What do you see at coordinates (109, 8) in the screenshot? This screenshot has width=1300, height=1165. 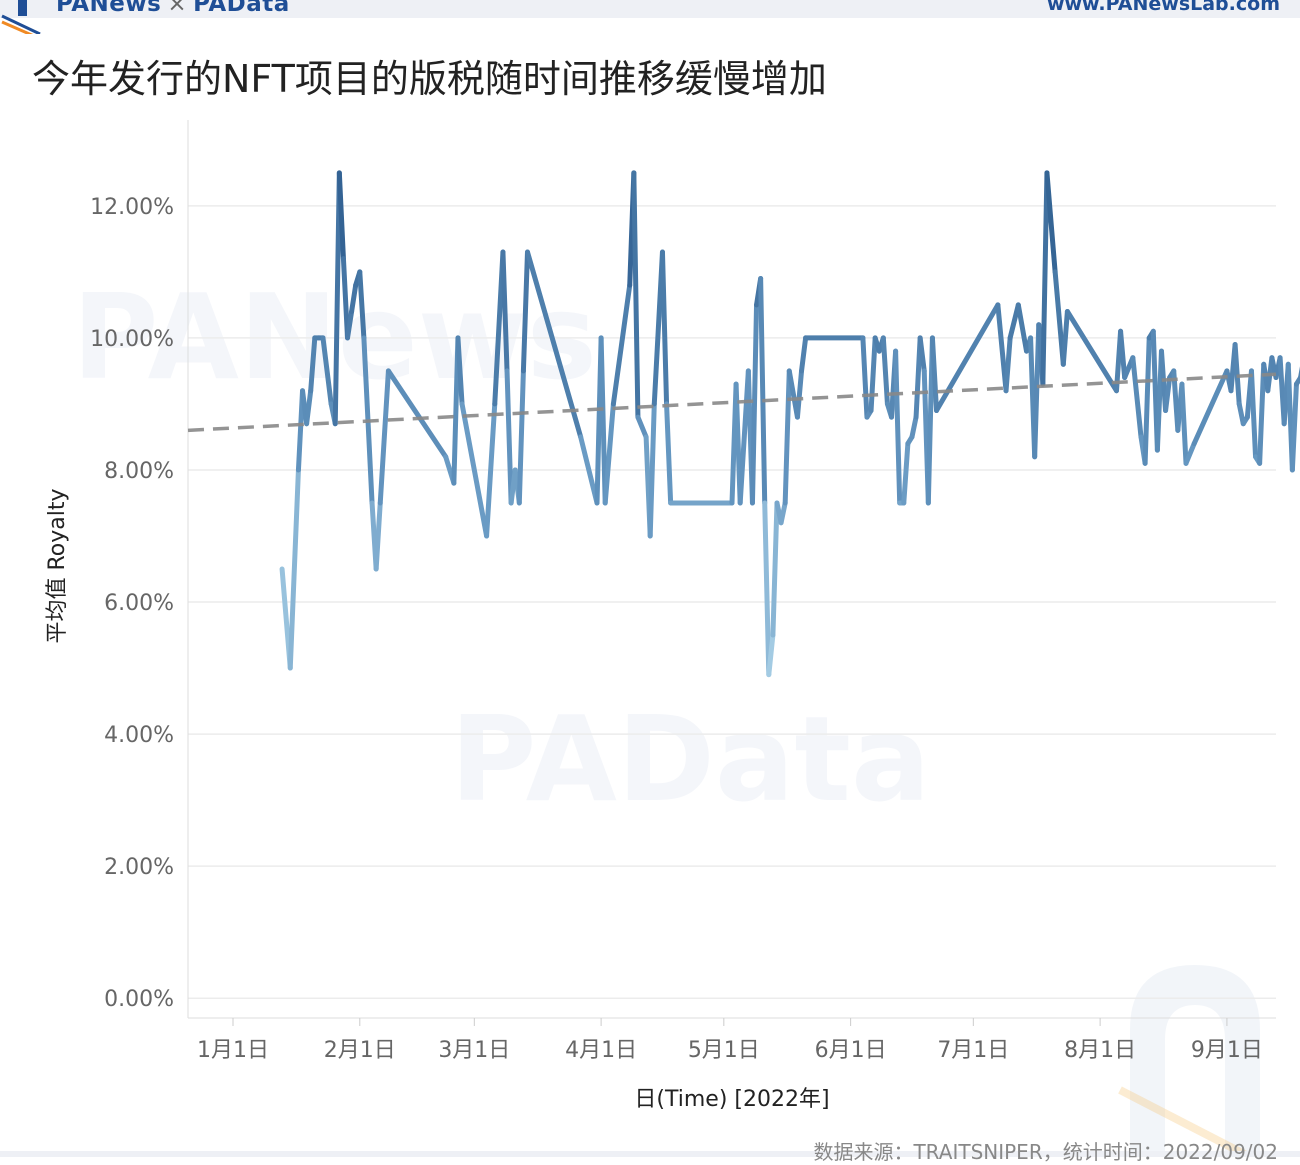 I see `brand-left: PANews` at bounding box center [109, 8].